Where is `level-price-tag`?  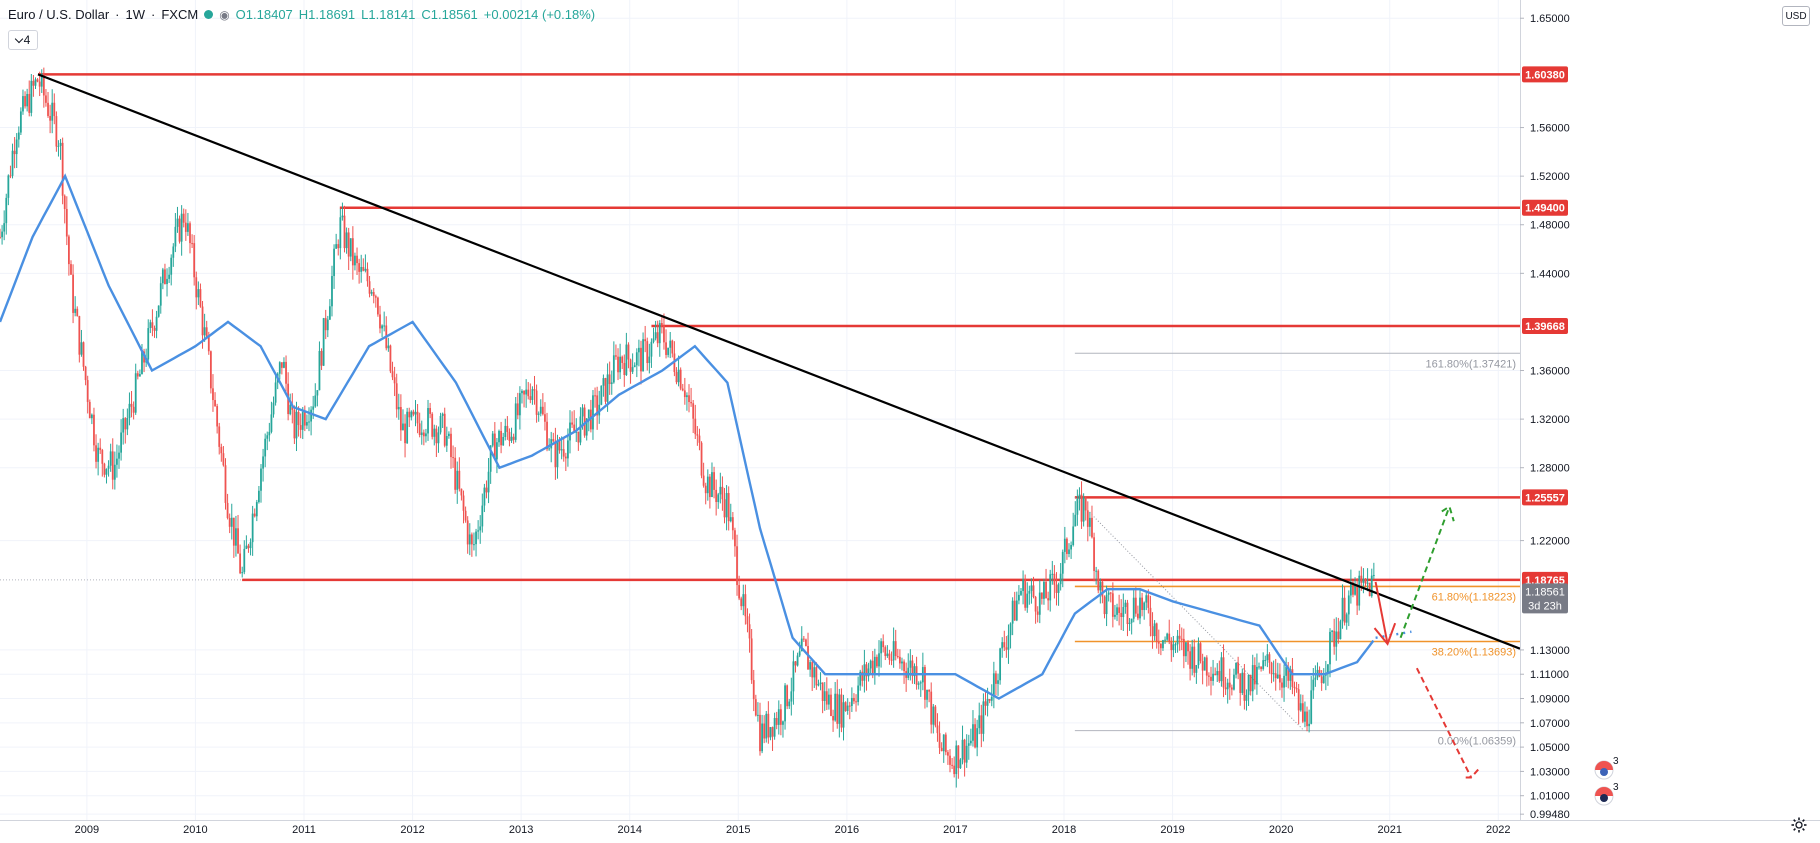 level-price-tag is located at coordinates (1545, 325).